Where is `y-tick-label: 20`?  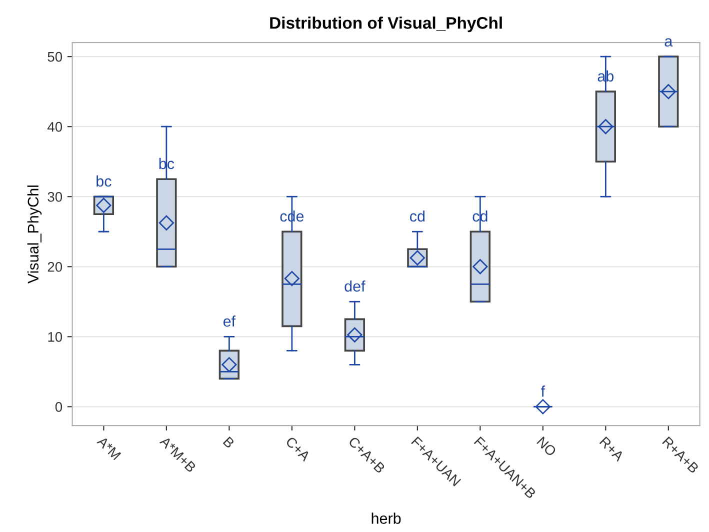 y-tick-label: 20 is located at coordinates (55, 267).